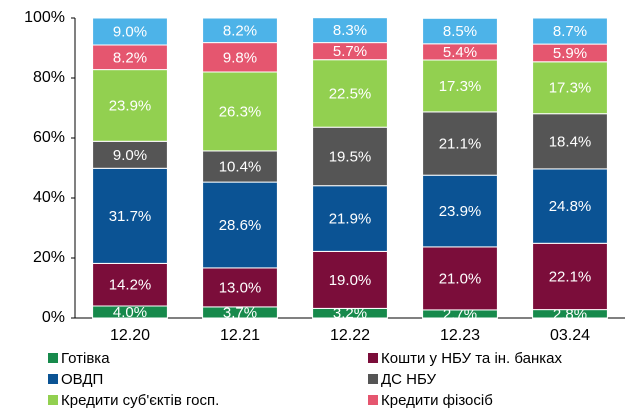 The image size is (628, 416). I want to click on x-tick-label: 12.23, so click(460, 335).